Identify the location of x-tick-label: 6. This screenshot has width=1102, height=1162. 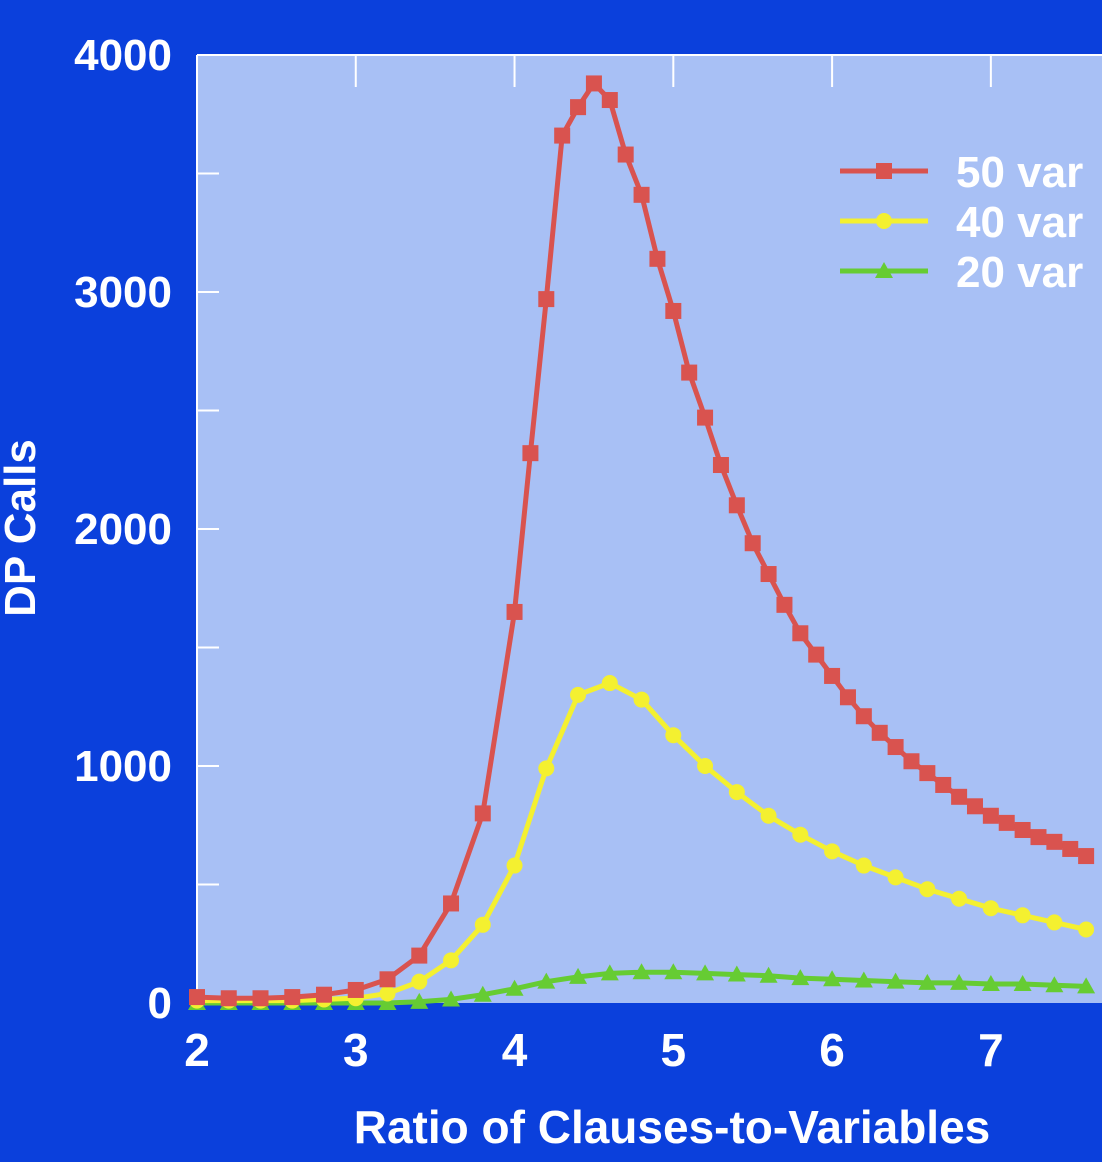
(832, 1050).